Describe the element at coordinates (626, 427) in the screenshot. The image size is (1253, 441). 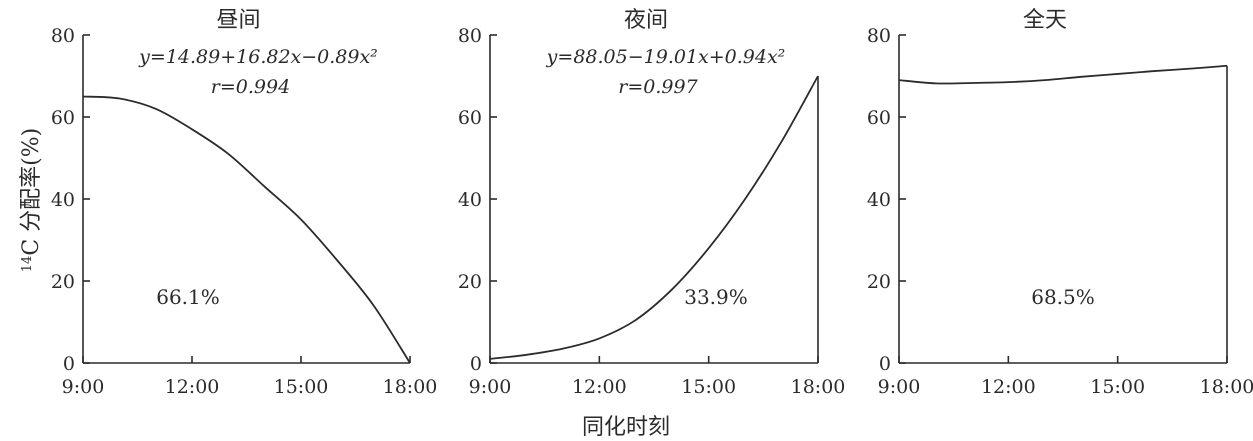
I see `x-axis-title: 同化时刻` at that location.